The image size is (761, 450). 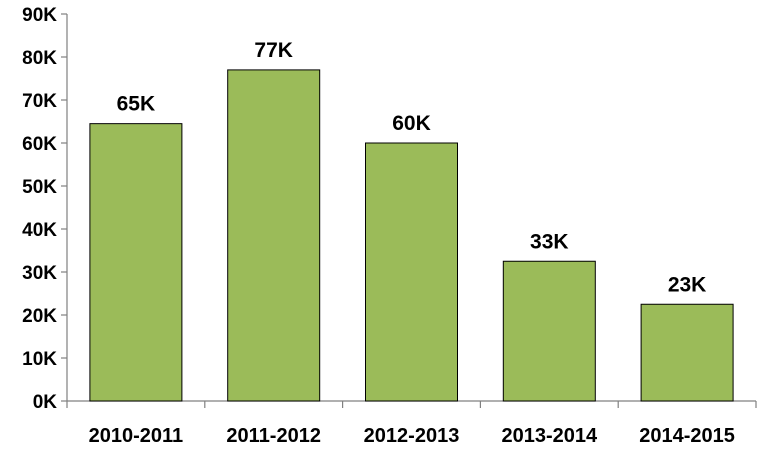 I want to click on y-tick-label: 50K, so click(x=39, y=187).